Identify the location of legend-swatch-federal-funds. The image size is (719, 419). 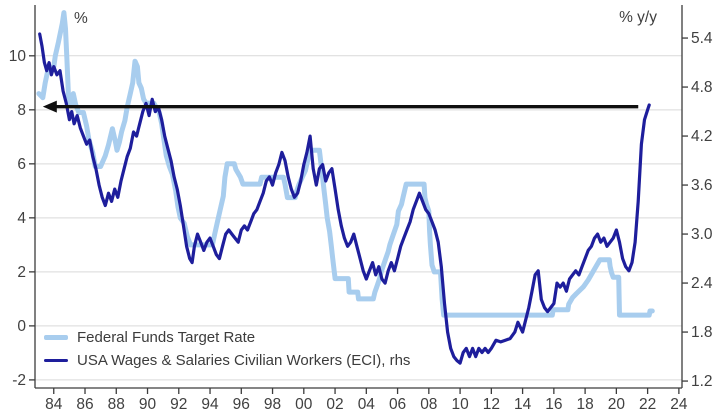
(56, 337).